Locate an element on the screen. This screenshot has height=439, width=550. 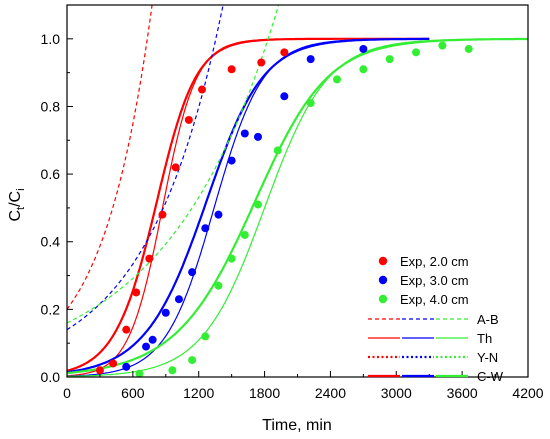
legend-label: Exp, 2.0 cm is located at coordinates (434, 261).